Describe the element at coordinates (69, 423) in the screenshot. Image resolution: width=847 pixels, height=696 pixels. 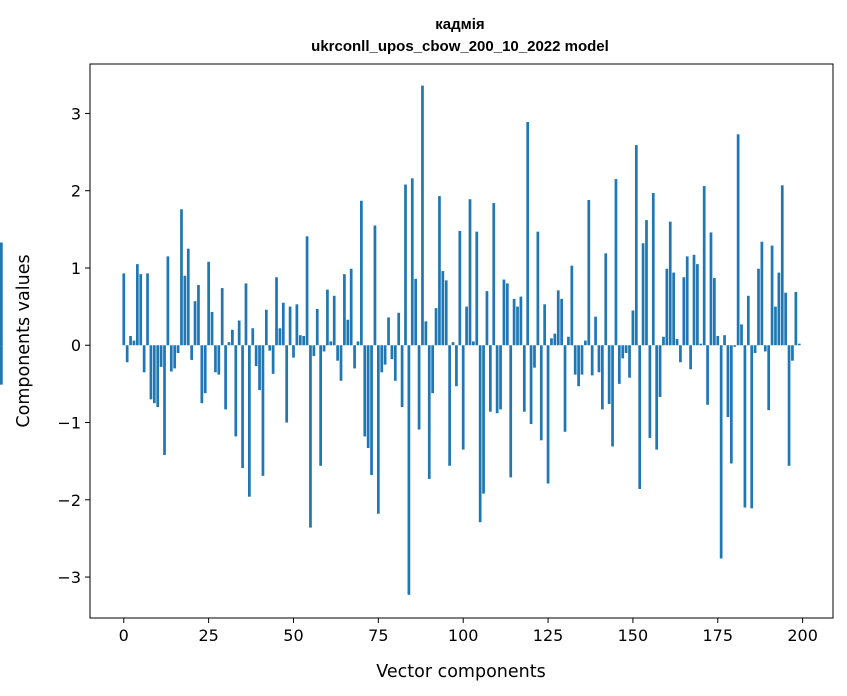
I see `y-tick-label: −1` at that location.